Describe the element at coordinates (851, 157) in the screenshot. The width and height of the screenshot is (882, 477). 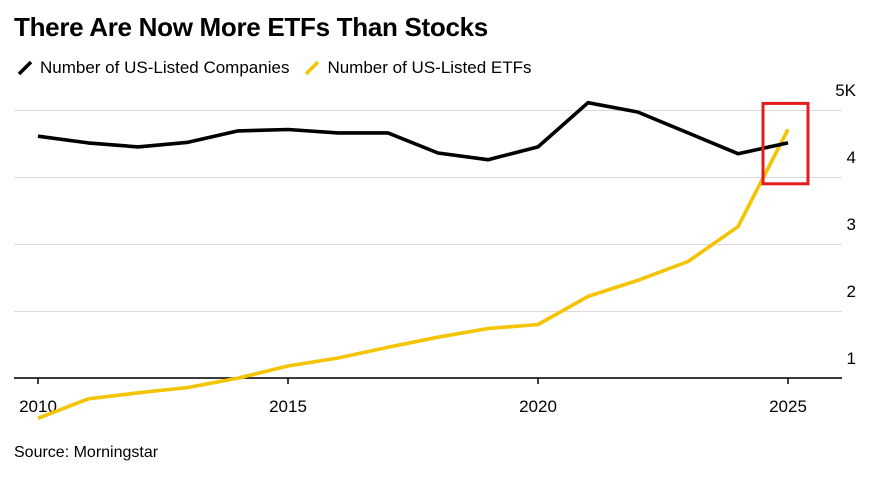
I see `y-tick-label: 4` at that location.